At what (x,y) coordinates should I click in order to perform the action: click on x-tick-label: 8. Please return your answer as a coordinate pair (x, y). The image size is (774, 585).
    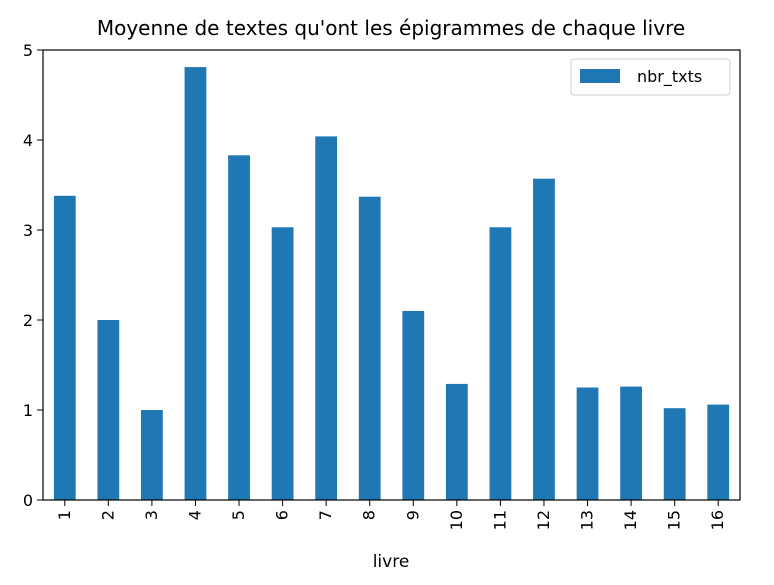
    Looking at the image, I should click on (369, 515).